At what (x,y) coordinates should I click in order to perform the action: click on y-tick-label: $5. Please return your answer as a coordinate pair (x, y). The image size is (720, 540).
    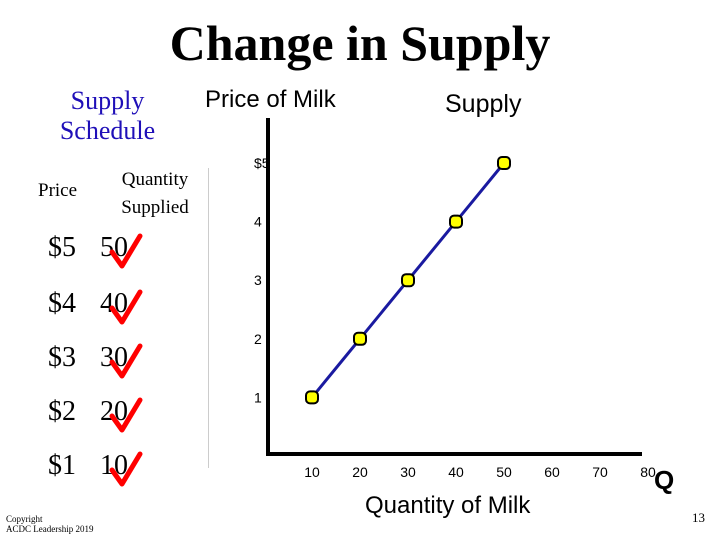
    Looking at the image, I should click on (262, 163).